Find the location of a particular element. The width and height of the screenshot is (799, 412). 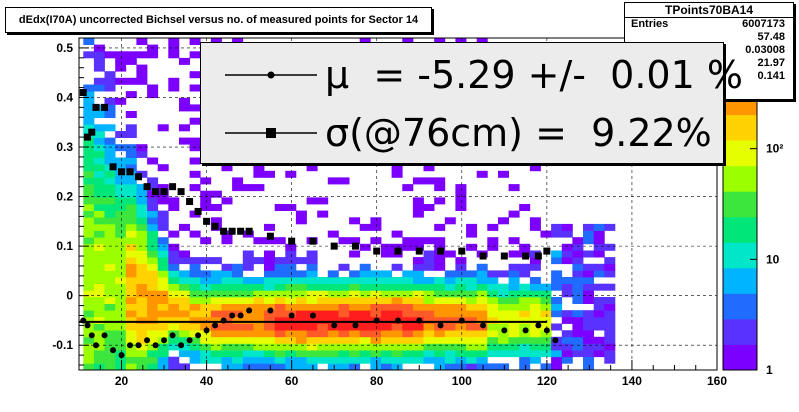

stats-value: 21.97 is located at coordinates (771, 63).